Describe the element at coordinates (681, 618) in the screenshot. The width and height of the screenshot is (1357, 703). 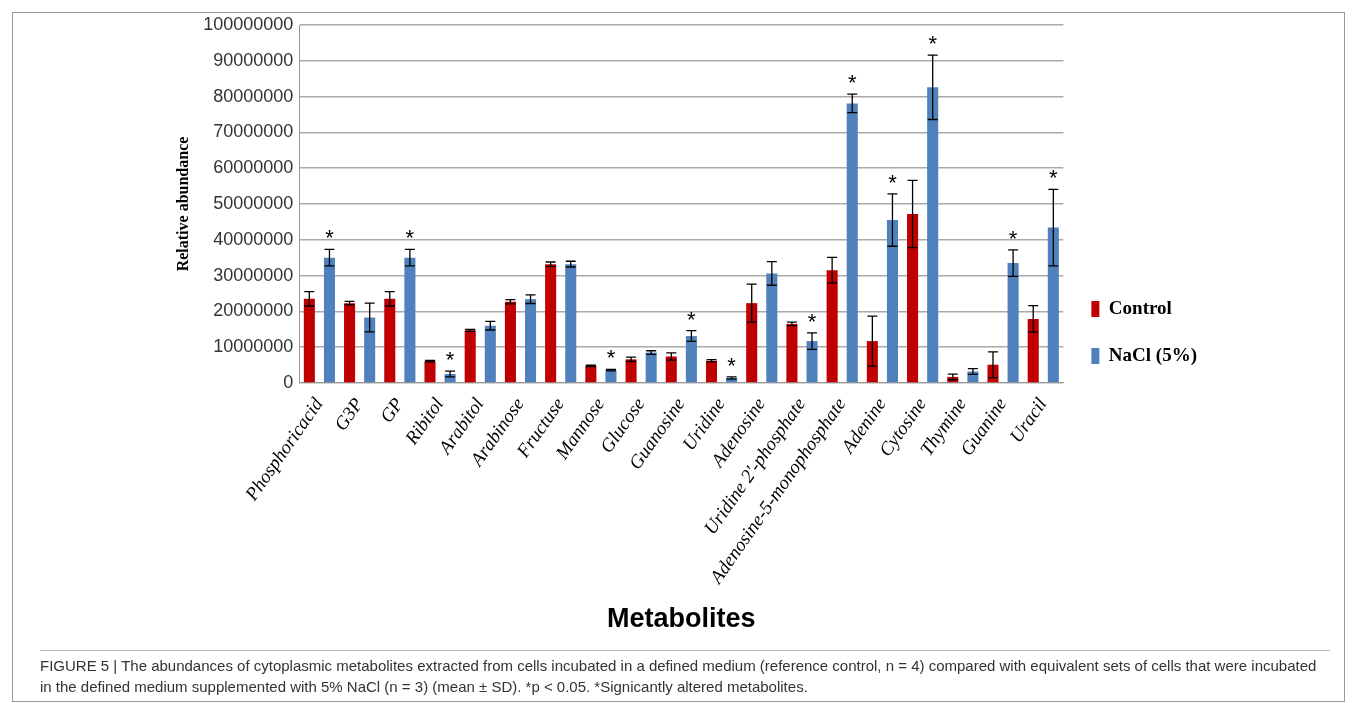
I see `x-axis-title: Metabolites` at that location.